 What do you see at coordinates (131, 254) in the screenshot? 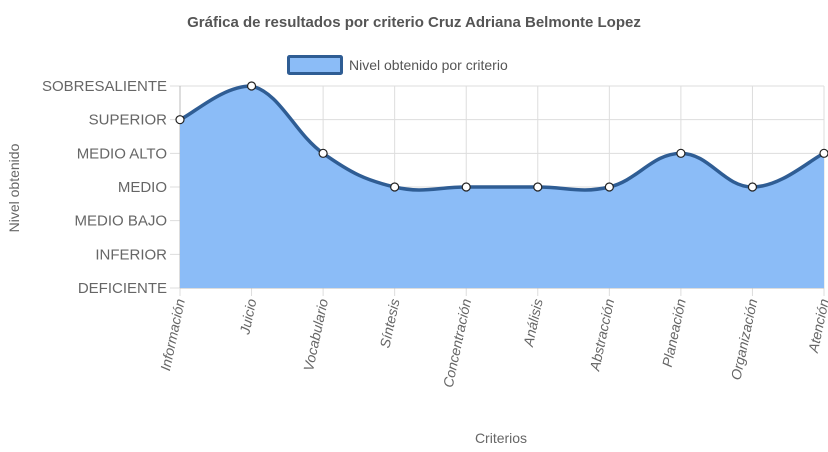
I see `y-tick-label: INFERIOR` at bounding box center [131, 254].